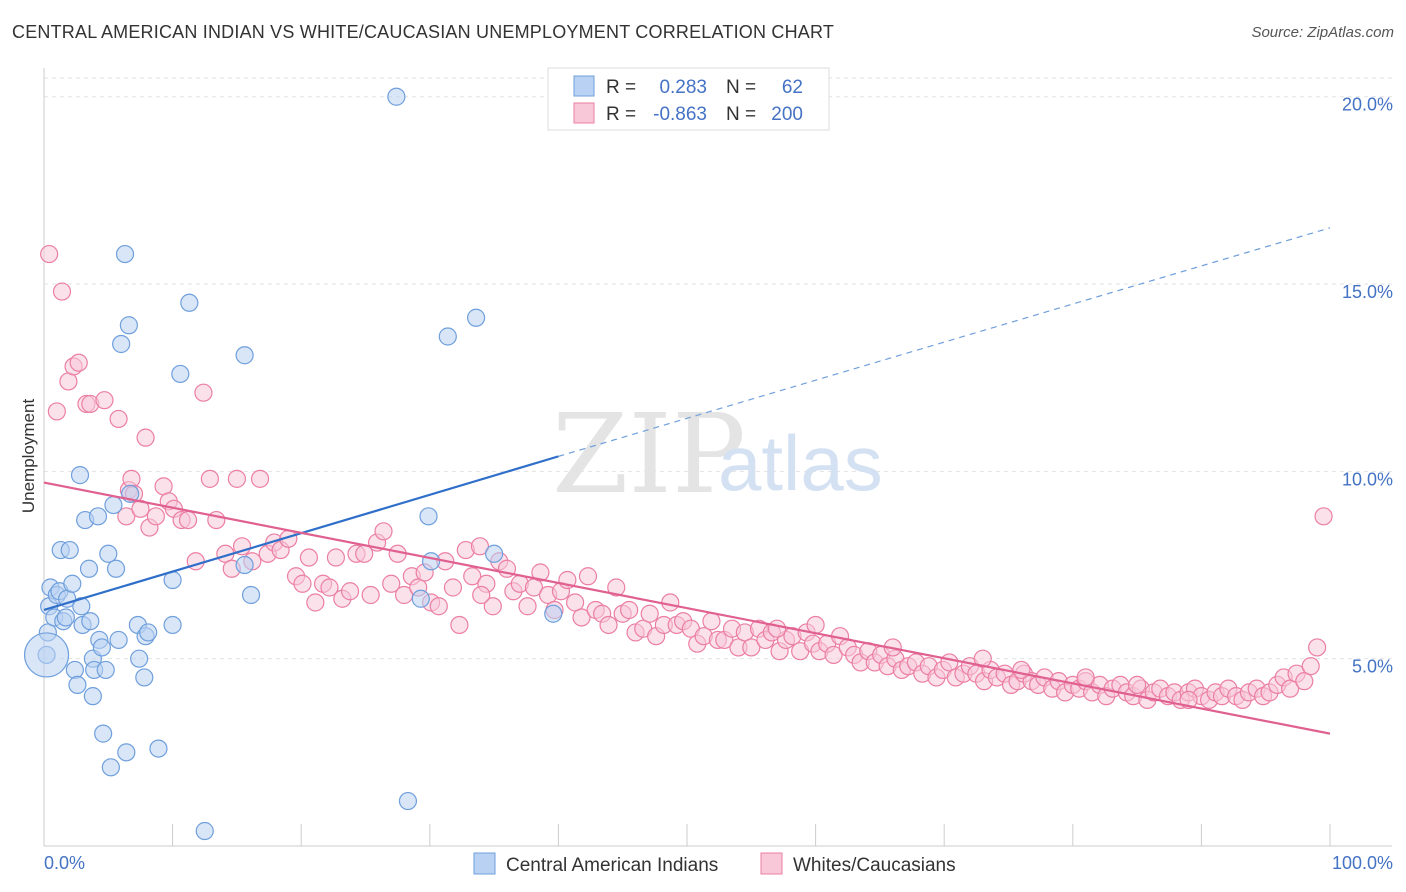 The height and width of the screenshot is (892, 1406). Describe the element at coordinates (584, 86) in the screenshot. I see `legend-swatch-blue` at that location.